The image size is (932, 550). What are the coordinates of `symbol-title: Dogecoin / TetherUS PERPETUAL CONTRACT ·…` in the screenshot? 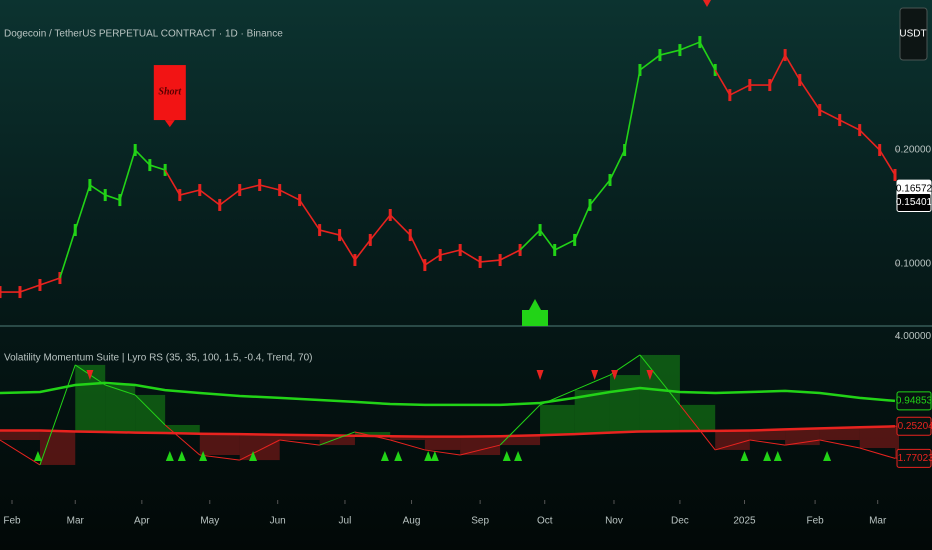 It's located at (143, 34).